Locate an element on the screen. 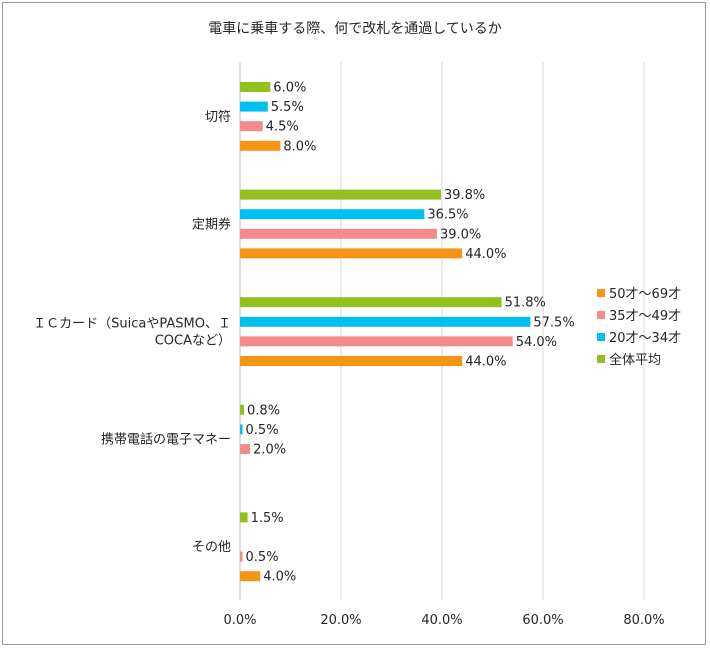 Image resolution: width=710 pixels, height=649 pixels. category-label: その他 is located at coordinates (211, 547).